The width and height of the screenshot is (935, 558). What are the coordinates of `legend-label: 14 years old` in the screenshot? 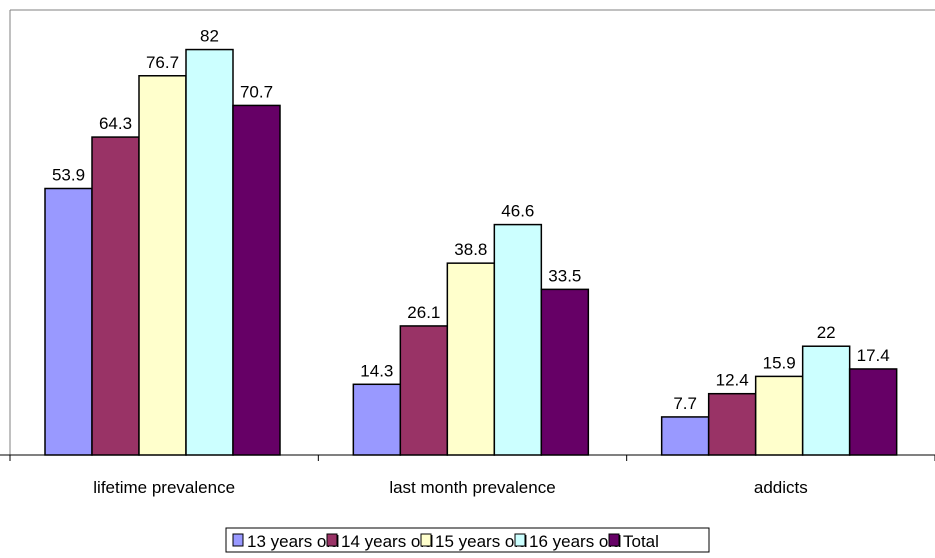 It's located at (387, 541).